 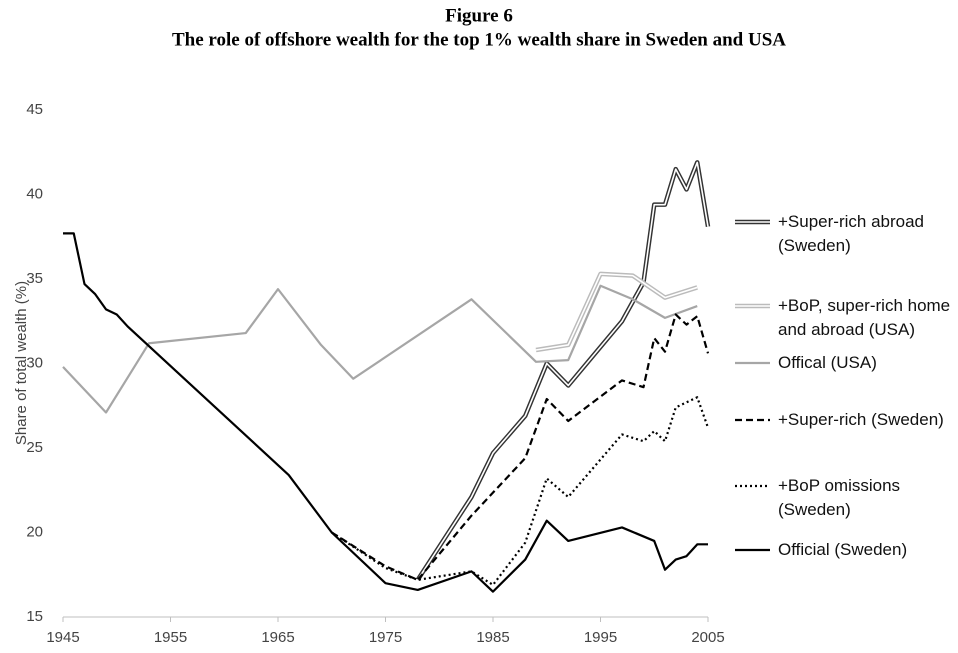 What do you see at coordinates (707, 637) in the screenshot?
I see `x-tick-label: 2005` at bounding box center [707, 637].